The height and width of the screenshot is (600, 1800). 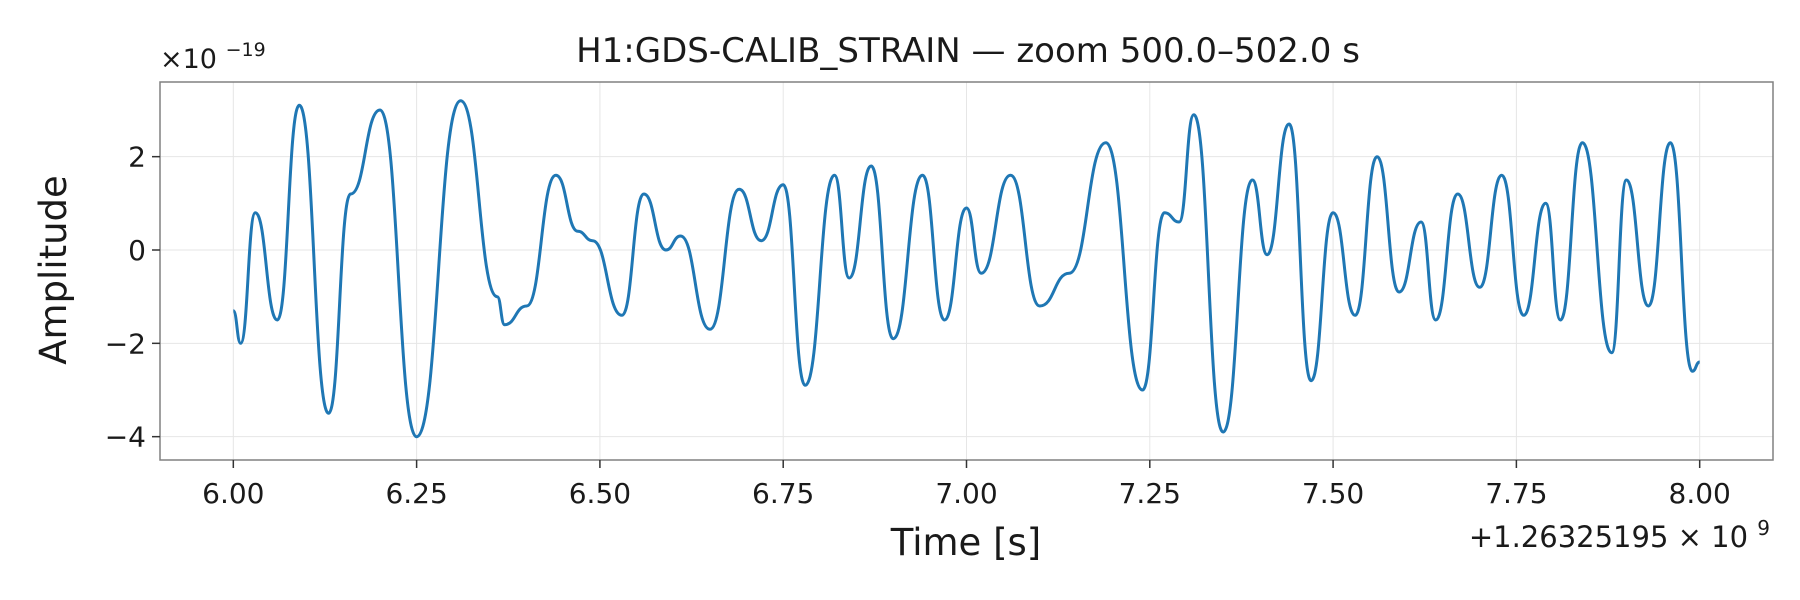 I want to click on x-tick-label: 7.50, so click(x=1333, y=493).